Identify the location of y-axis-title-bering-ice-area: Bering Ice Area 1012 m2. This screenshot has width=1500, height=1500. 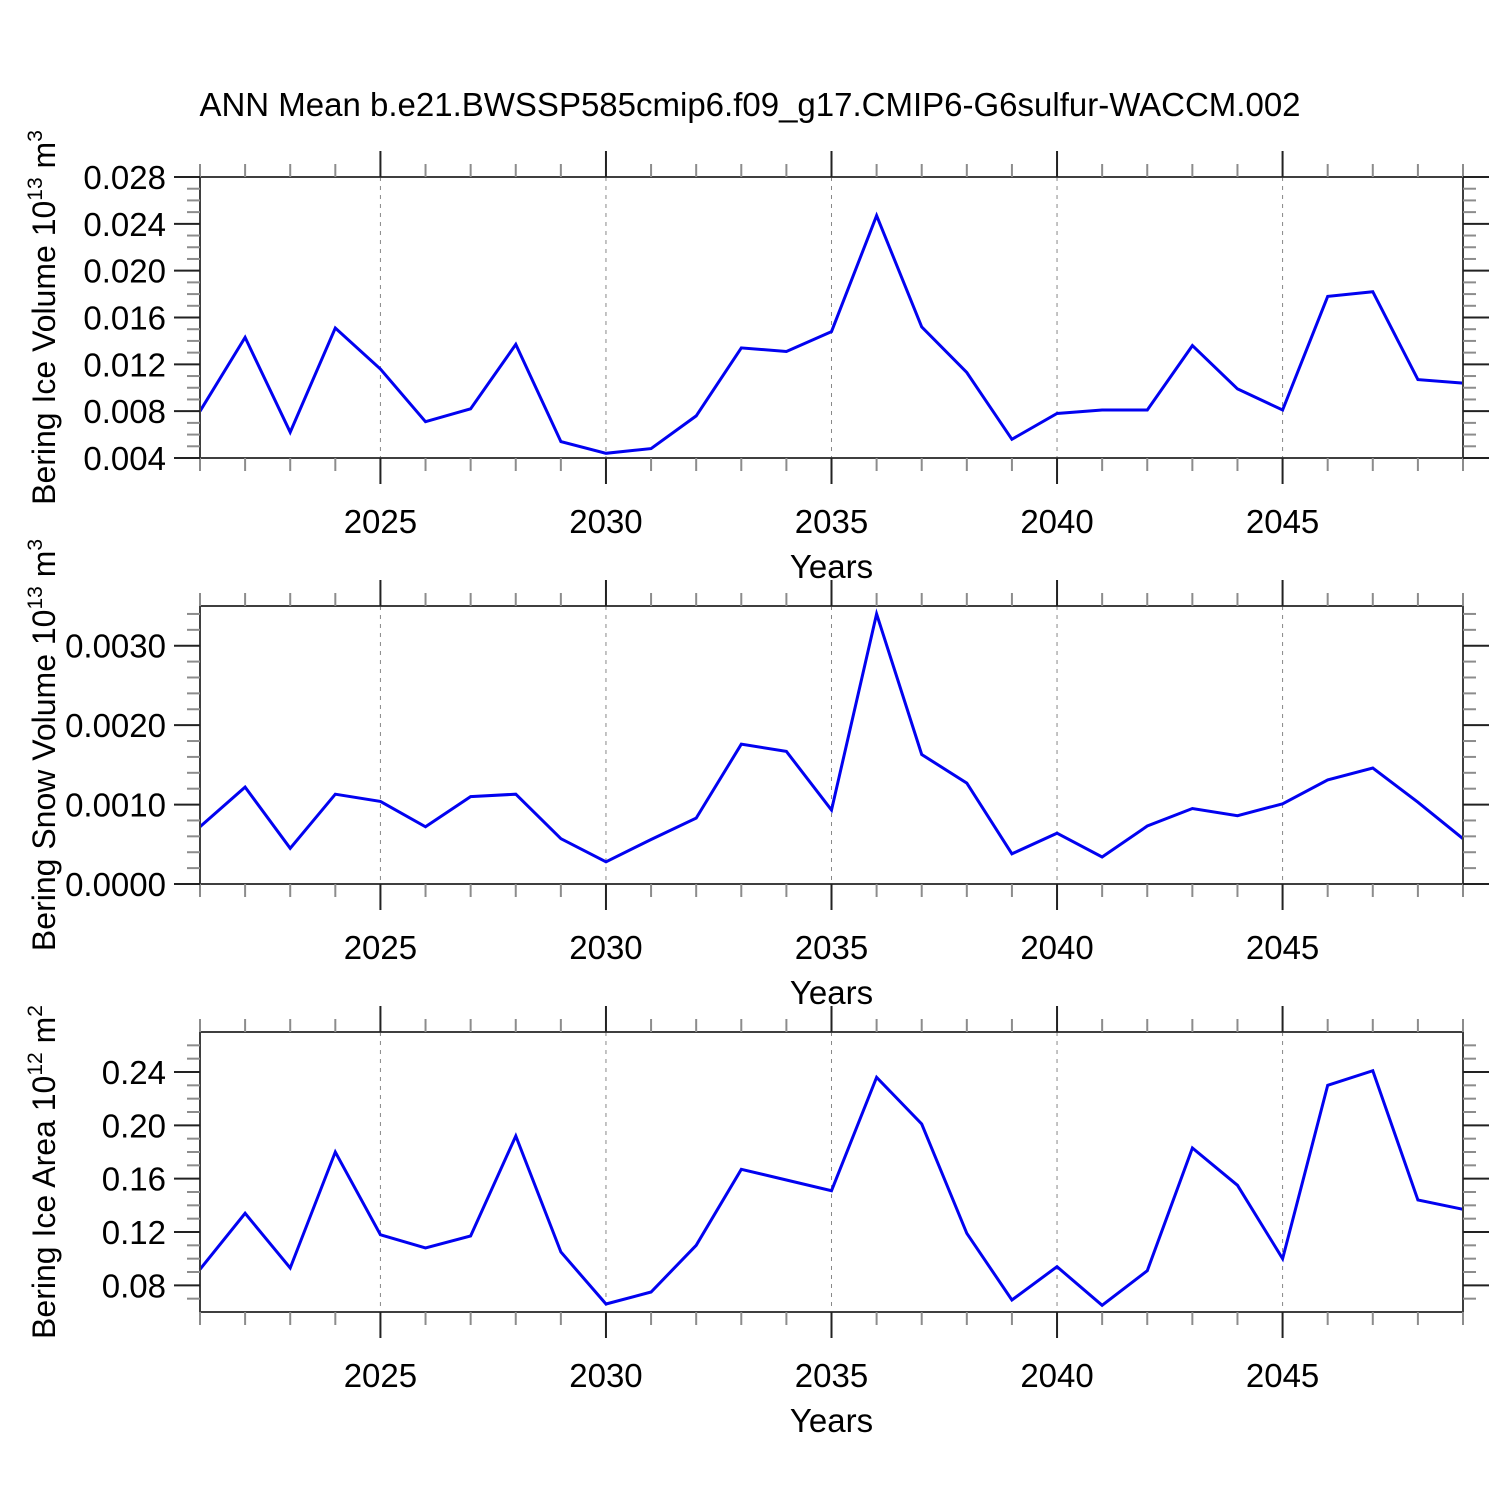
(43, 1172).